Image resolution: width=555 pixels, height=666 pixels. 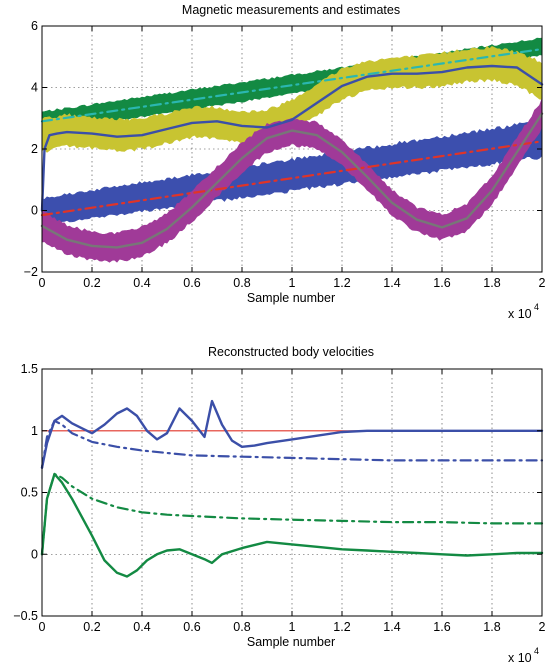 What do you see at coordinates (34, 431) in the screenshot?
I see `y-tick-label: 1` at bounding box center [34, 431].